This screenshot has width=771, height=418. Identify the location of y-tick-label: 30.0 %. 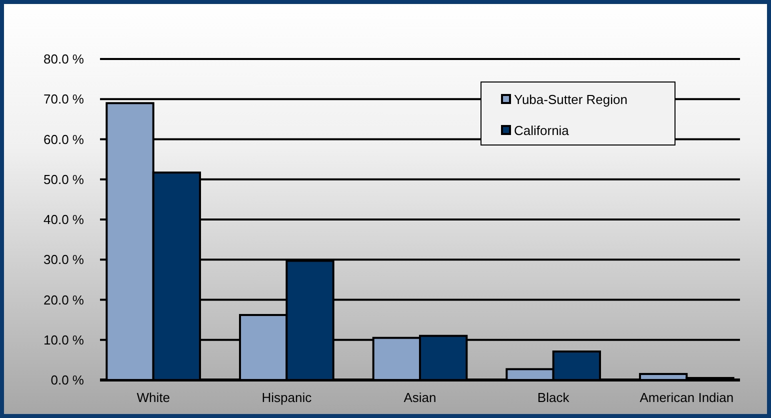
(64, 260).